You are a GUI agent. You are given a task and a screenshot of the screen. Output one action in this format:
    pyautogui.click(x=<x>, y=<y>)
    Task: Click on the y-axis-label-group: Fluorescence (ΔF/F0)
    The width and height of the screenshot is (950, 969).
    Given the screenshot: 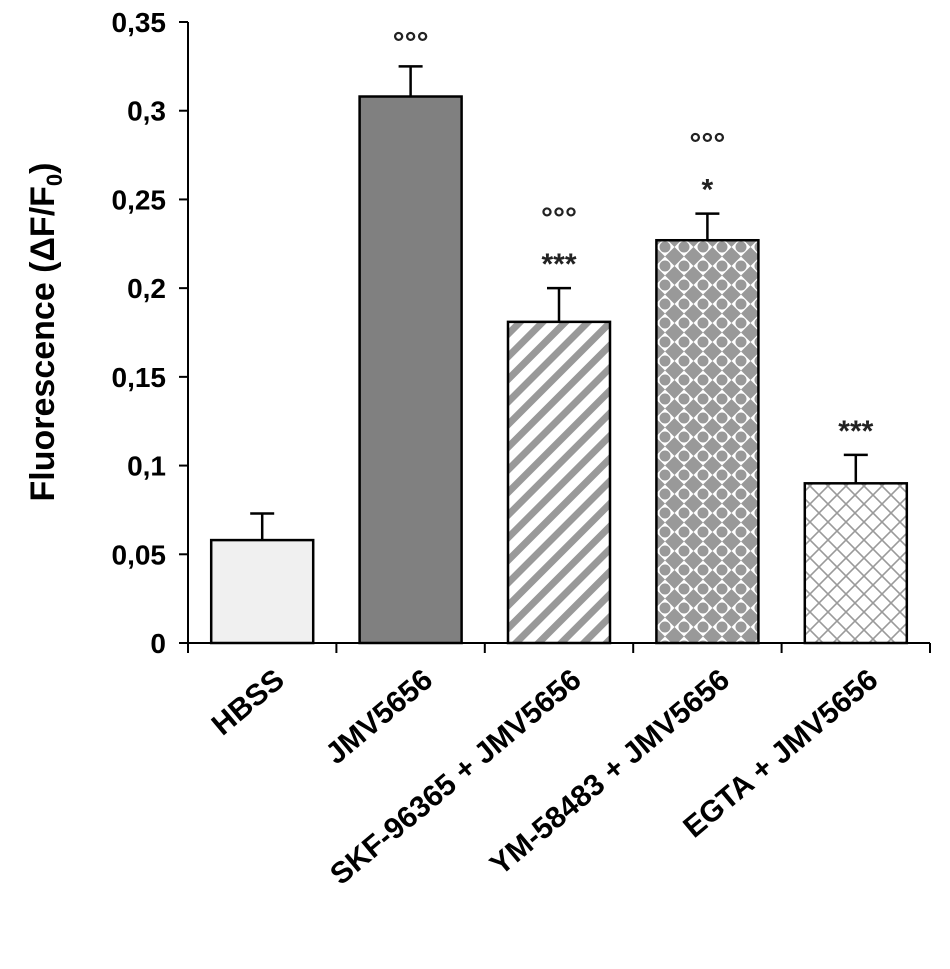 What is the action you would take?
    pyautogui.click(x=45, y=332)
    